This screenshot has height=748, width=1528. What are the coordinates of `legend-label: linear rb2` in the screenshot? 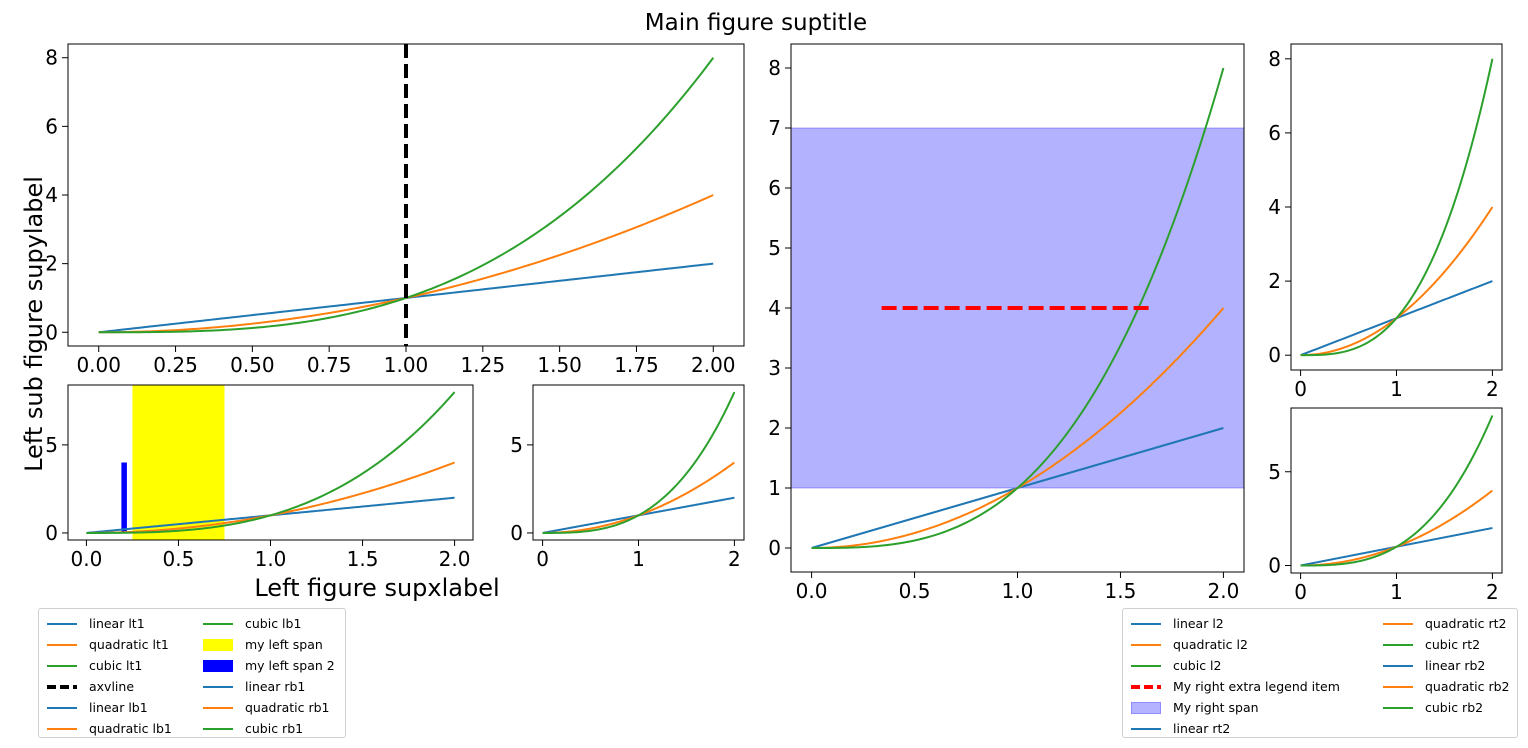 It's located at (1455, 665).